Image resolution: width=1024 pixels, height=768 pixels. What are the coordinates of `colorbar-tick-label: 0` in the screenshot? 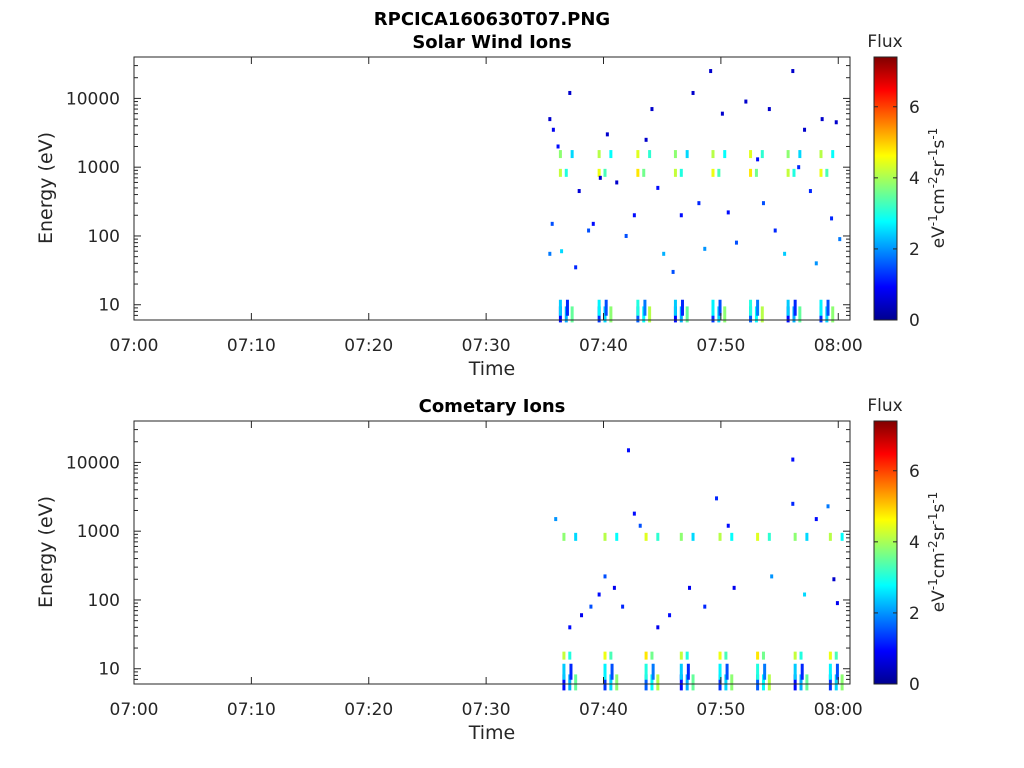 It's located at (914, 321).